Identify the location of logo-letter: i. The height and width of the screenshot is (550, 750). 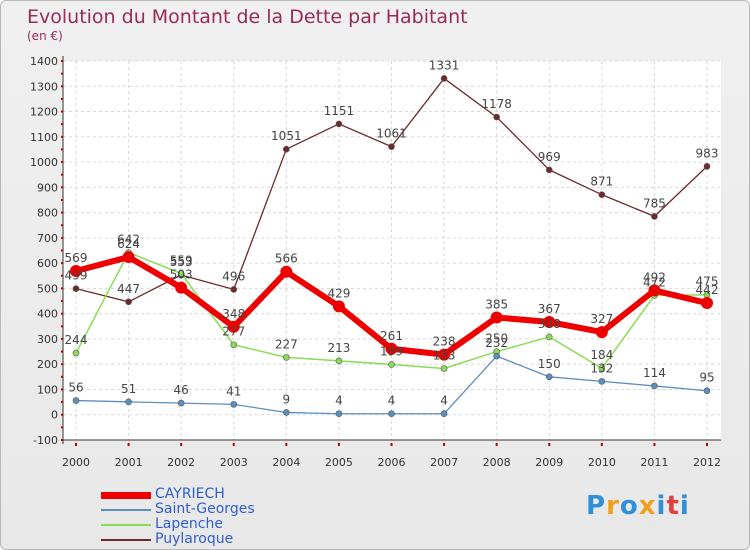
(661, 506).